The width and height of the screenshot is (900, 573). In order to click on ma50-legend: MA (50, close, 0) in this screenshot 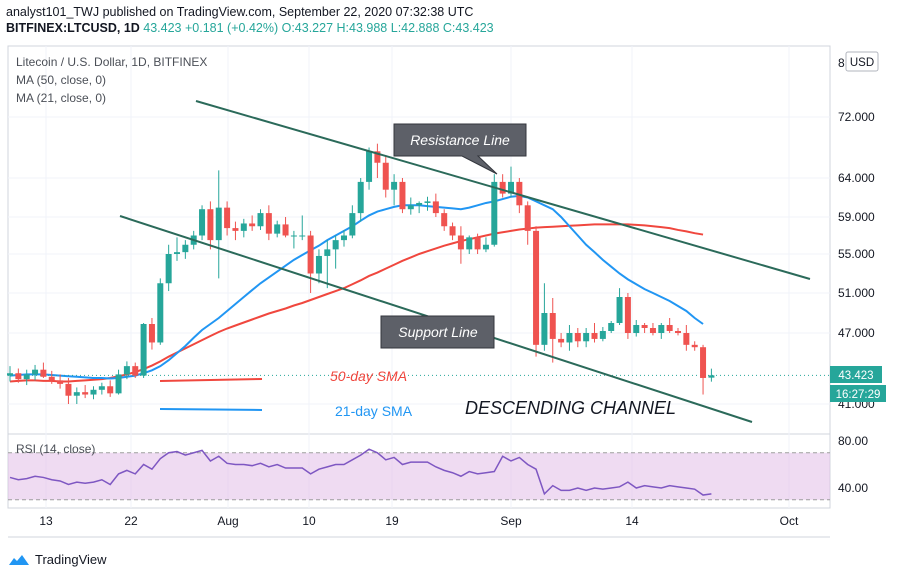, I will do `click(61, 80)`.